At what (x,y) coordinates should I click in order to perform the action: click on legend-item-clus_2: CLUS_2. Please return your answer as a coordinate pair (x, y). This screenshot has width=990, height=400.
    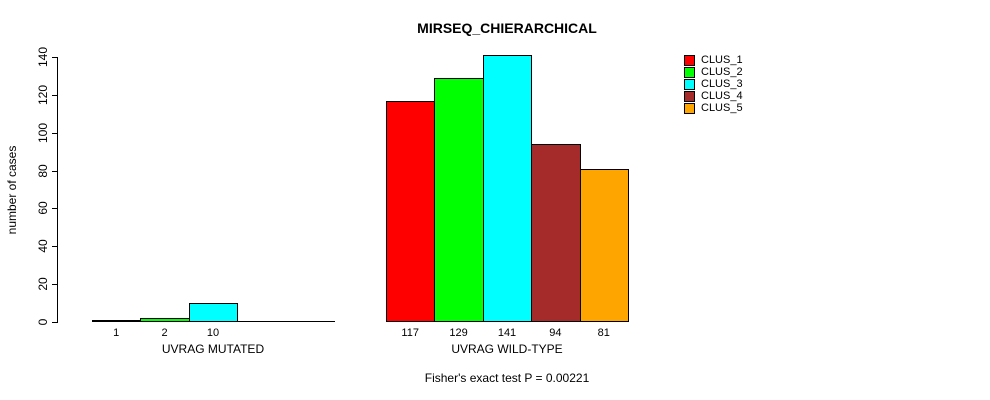
    Looking at the image, I should click on (713, 72).